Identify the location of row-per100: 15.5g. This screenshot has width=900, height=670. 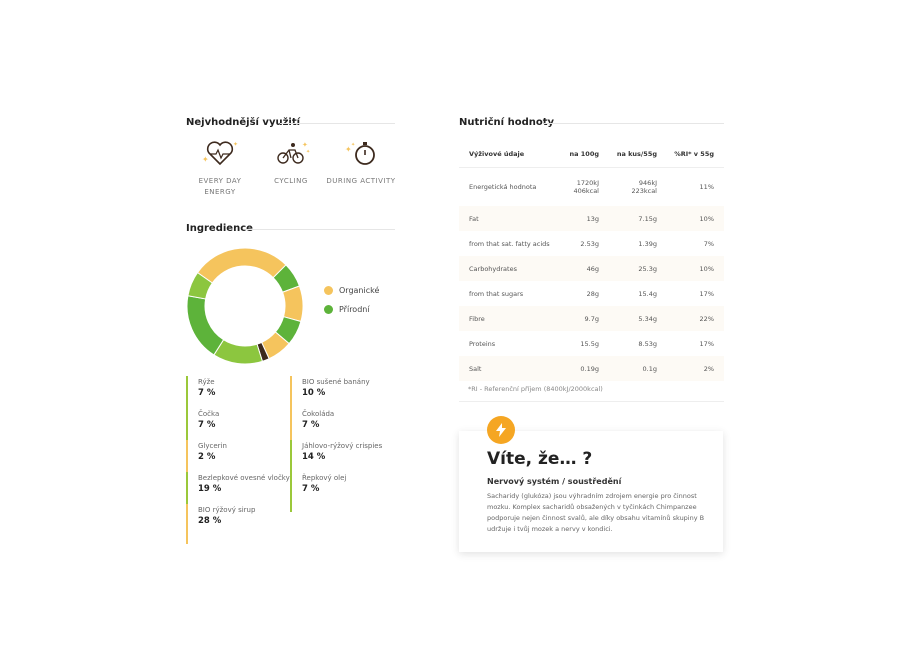
(589, 343).